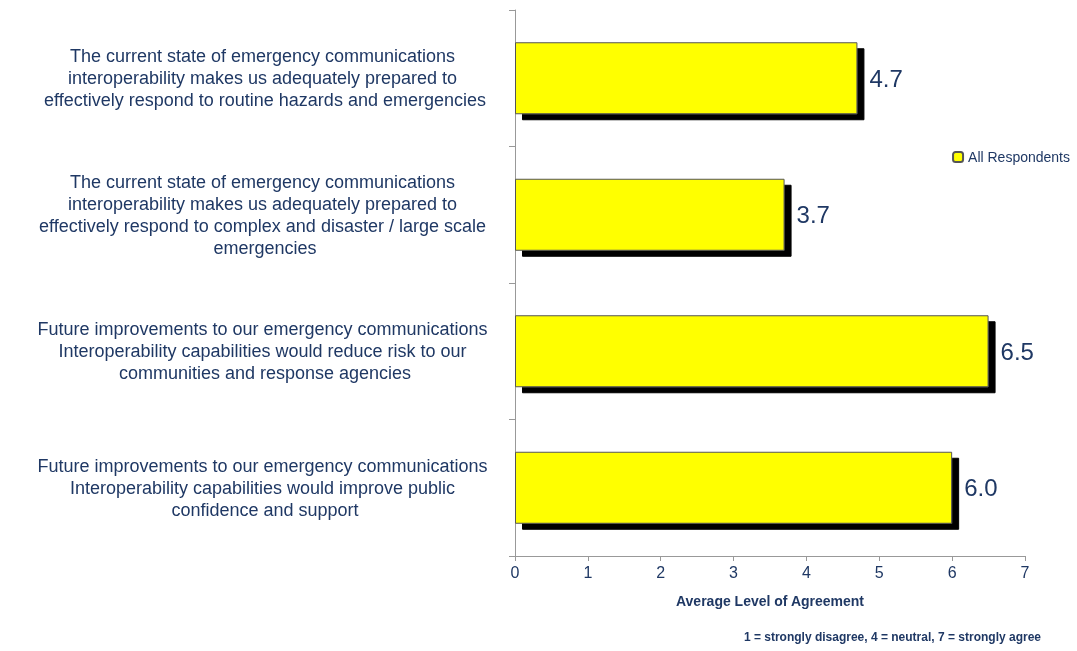 This screenshot has height=651, width=1077. What do you see at coordinates (892, 637) in the screenshot?
I see `text: 1 = strongly disagree, 4 = neutral, 7 = strongly agree` at bounding box center [892, 637].